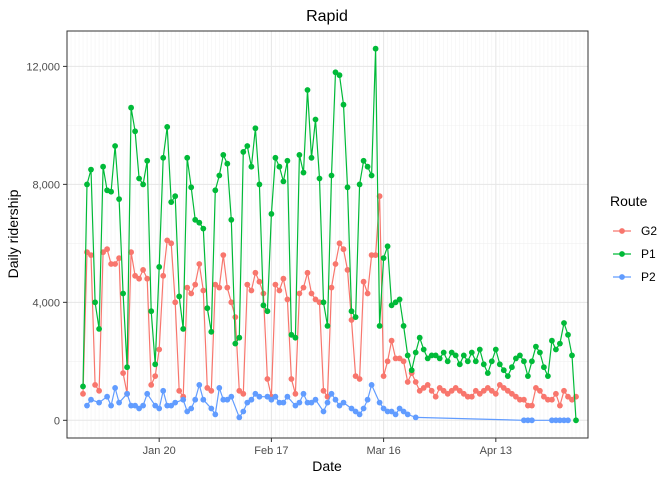 Image resolution: width=672 pixels, height=480 pixels. Describe the element at coordinates (622, 277) in the screenshot. I see `legend-point-key` at that location.